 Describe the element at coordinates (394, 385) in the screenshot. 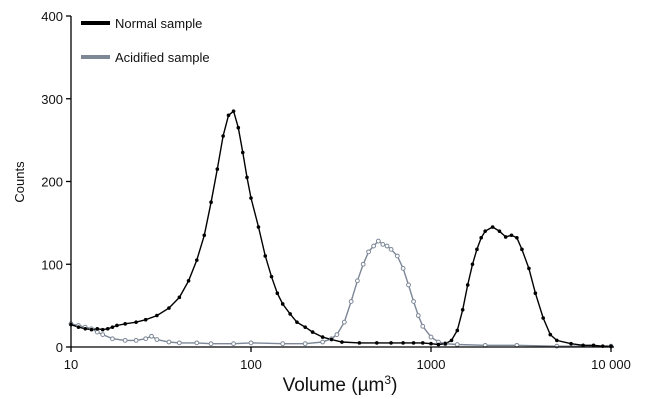

I see `x-axis-title-close: )` at that location.